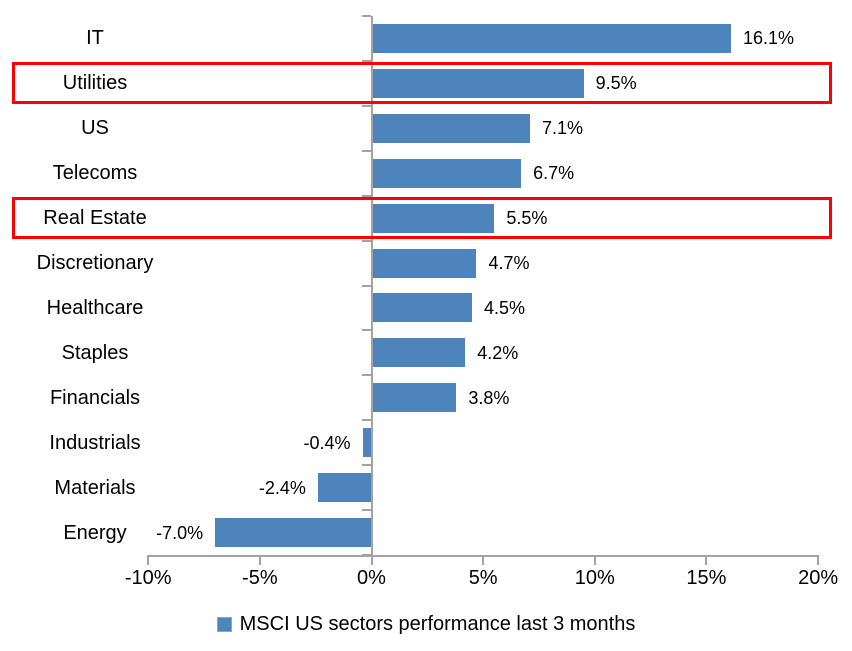 The width and height of the screenshot is (852, 651). I want to click on category-label: Materials, so click(95, 487).